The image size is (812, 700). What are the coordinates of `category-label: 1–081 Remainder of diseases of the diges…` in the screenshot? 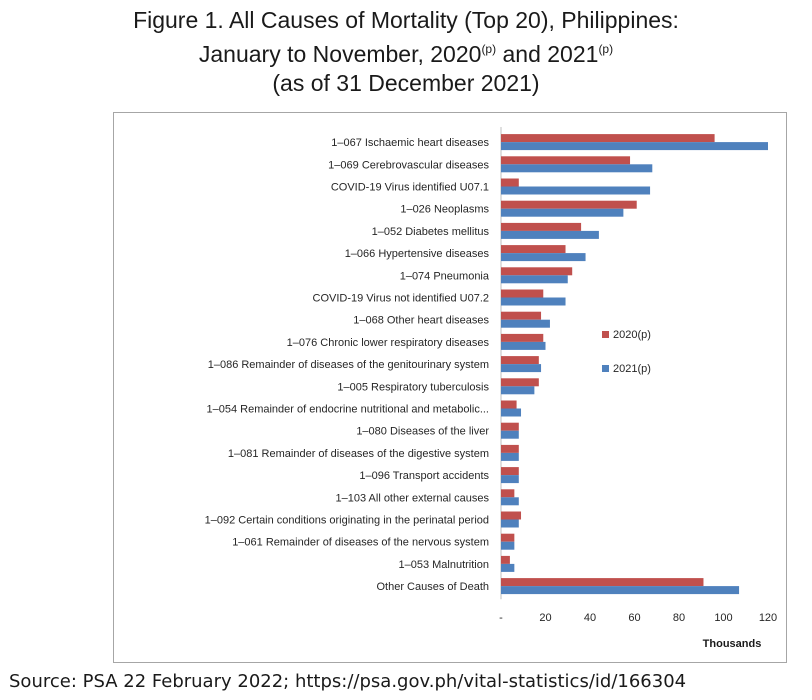 It's located at (358, 454).